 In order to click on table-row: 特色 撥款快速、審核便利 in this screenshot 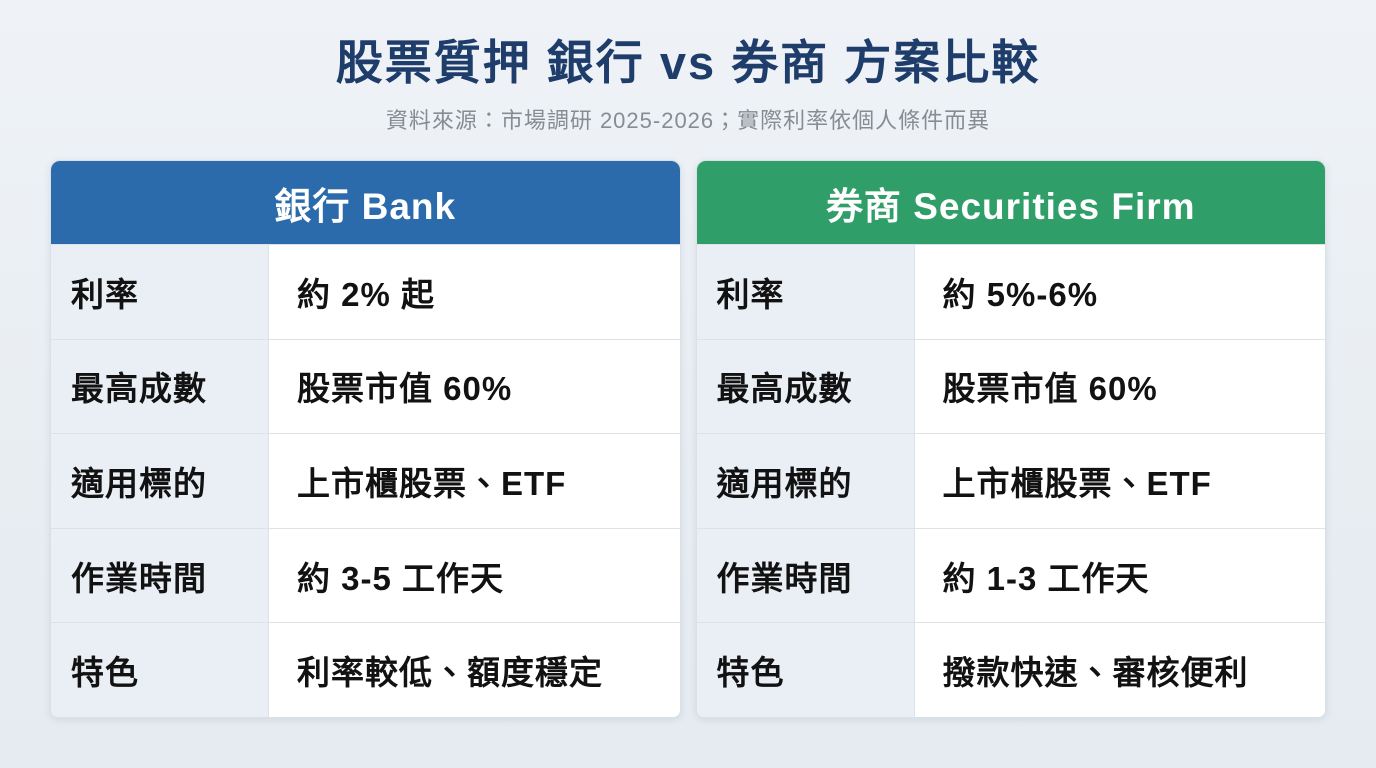, I will do `click(1010, 670)`.